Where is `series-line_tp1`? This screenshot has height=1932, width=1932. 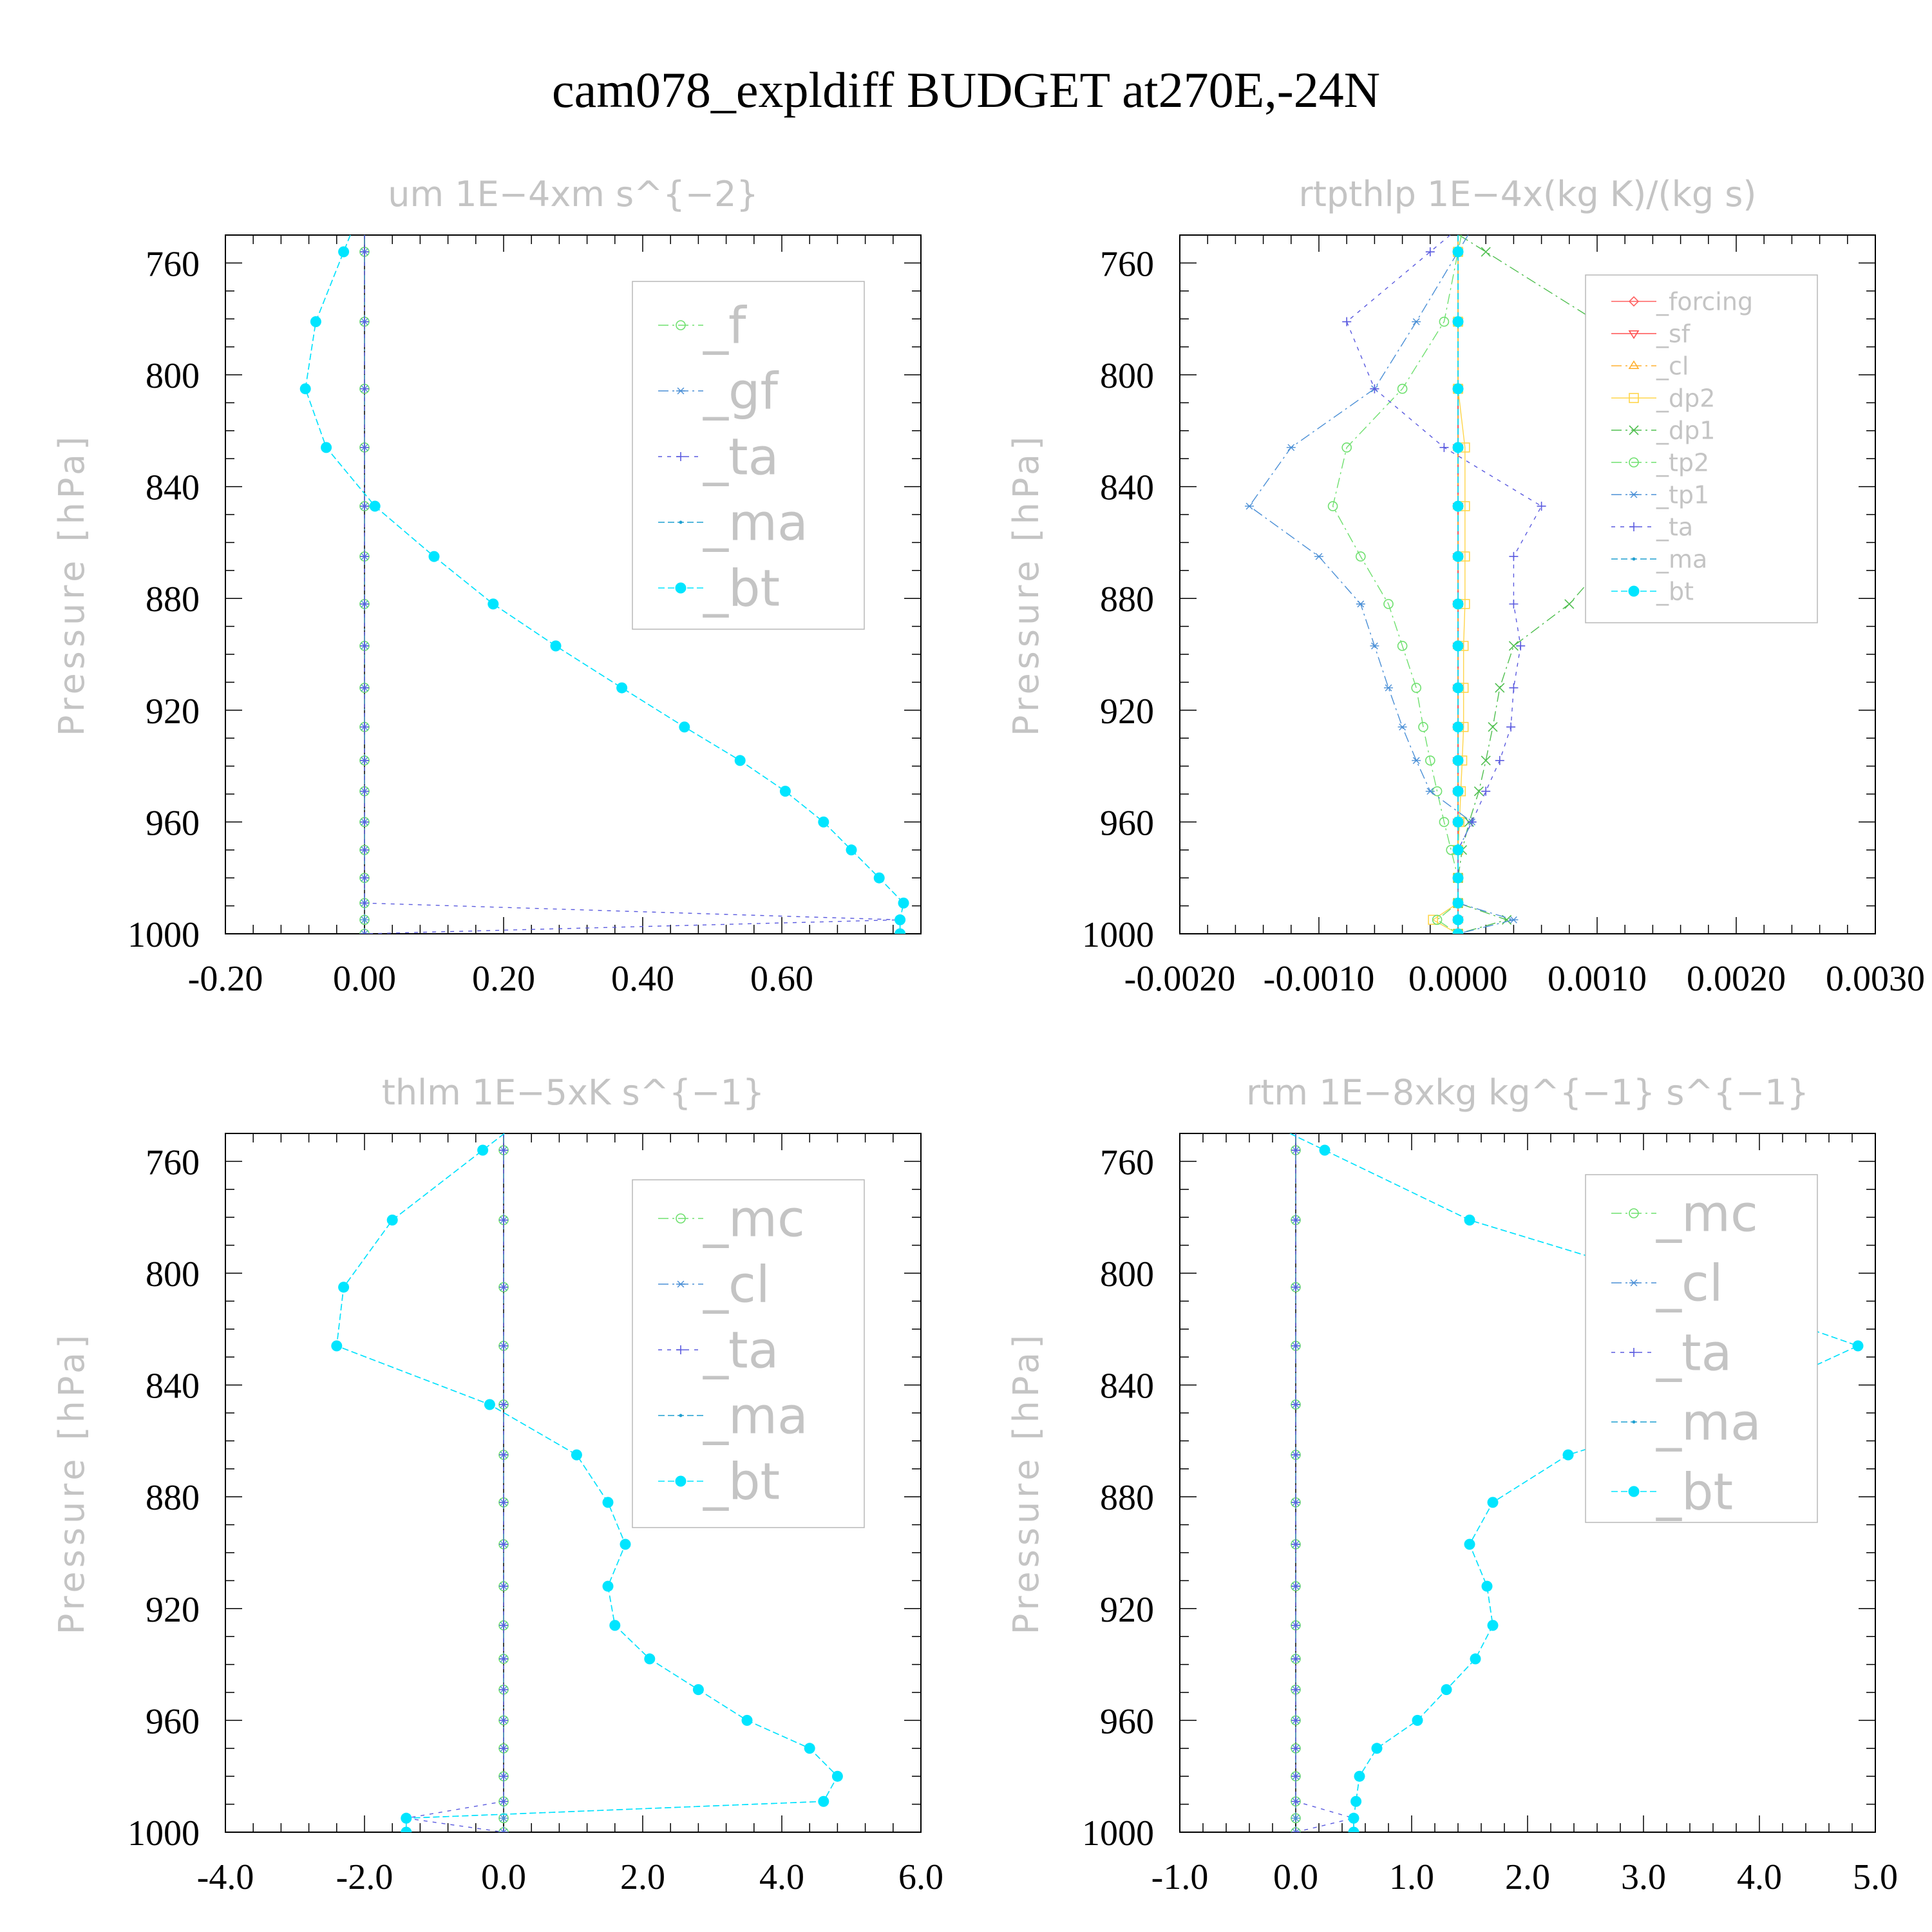 series-line_tp1 is located at coordinates (1382, 585).